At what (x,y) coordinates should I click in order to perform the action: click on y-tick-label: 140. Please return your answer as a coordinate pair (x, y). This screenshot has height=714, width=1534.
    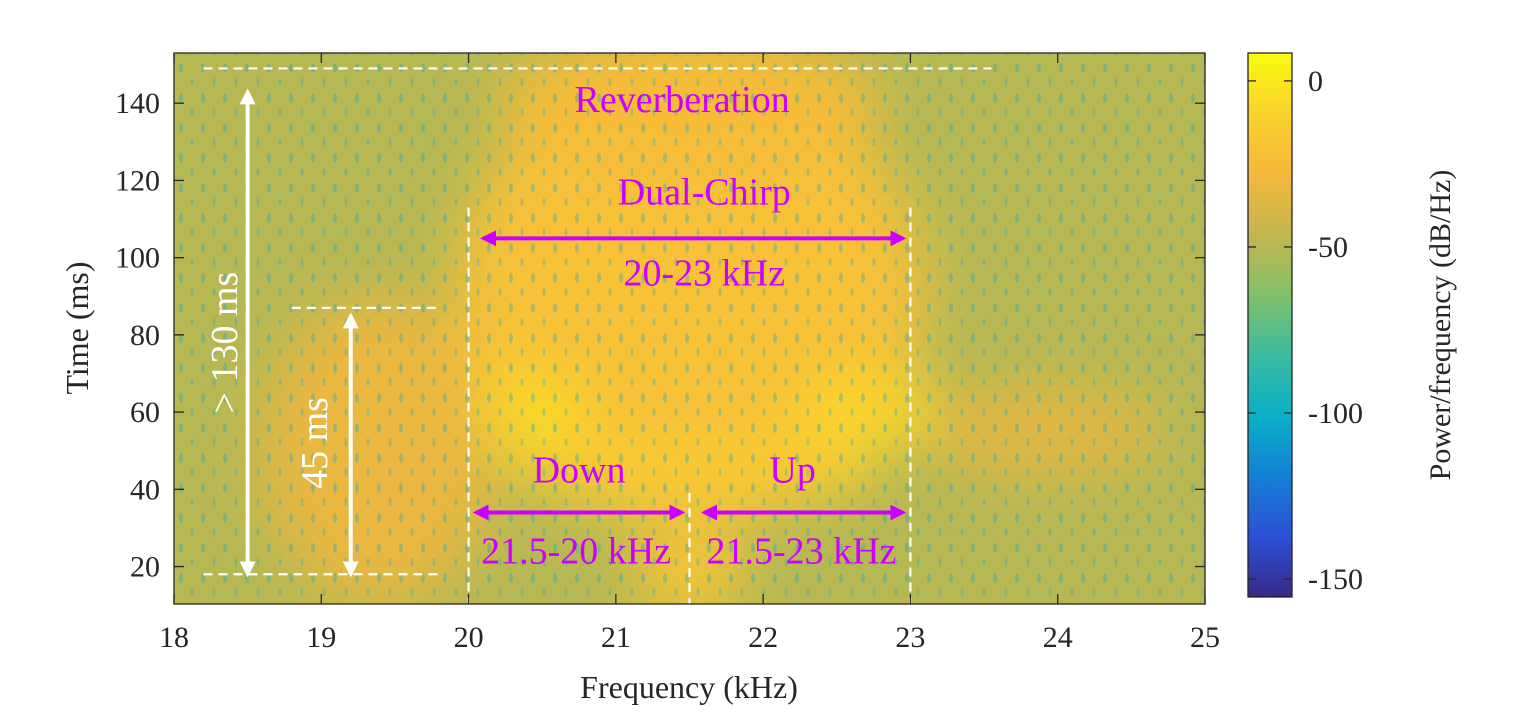
    Looking at the image, I should click on (137, 103).